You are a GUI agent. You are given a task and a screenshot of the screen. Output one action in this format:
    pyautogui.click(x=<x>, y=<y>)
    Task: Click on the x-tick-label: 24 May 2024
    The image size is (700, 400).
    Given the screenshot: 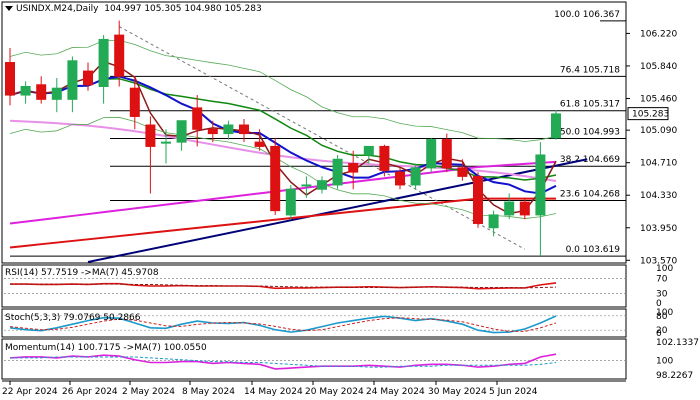 What is the action you would take?
    pyautogui.click(x=395, y=392)
    